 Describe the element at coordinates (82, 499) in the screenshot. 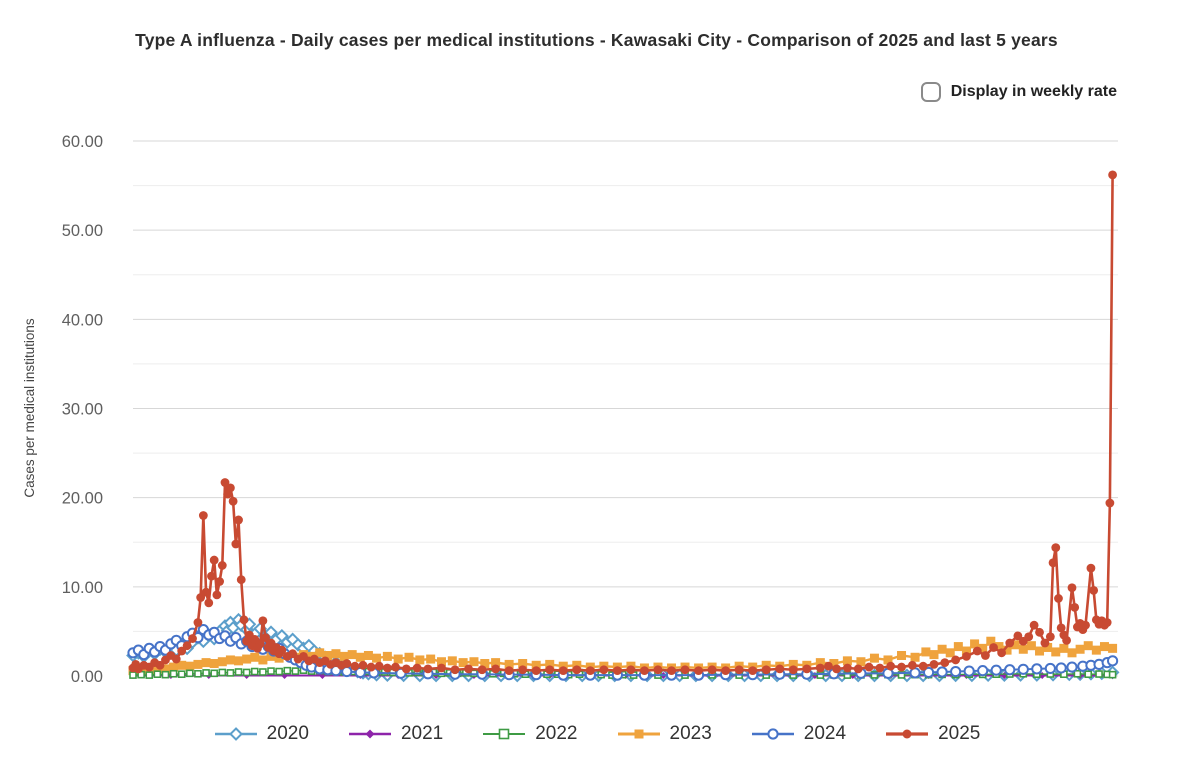

I see `y-tick-label: 20.00` at that location.